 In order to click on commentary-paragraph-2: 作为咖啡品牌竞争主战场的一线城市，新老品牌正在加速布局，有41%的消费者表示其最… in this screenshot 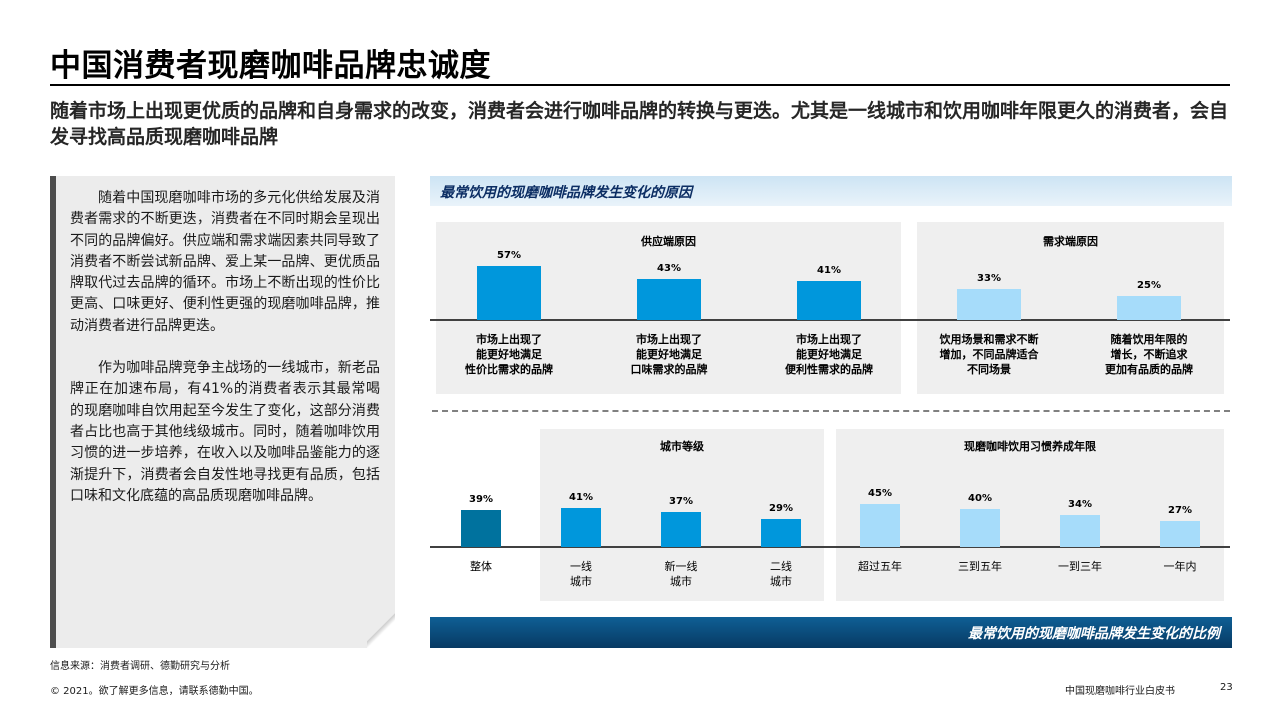, I will do `click(225, 432)`.